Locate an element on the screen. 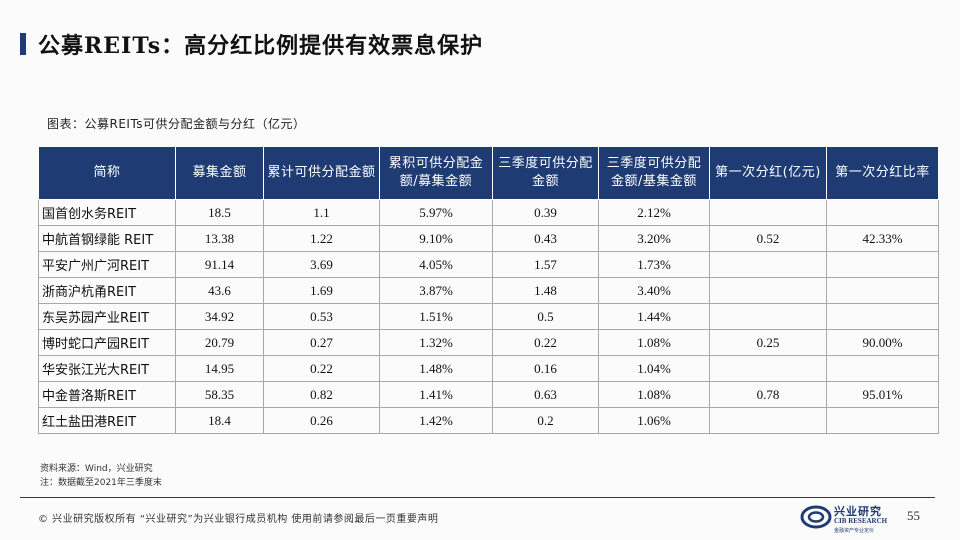  cell-cumulative: 0.26 is located at coordinates (321, 420).